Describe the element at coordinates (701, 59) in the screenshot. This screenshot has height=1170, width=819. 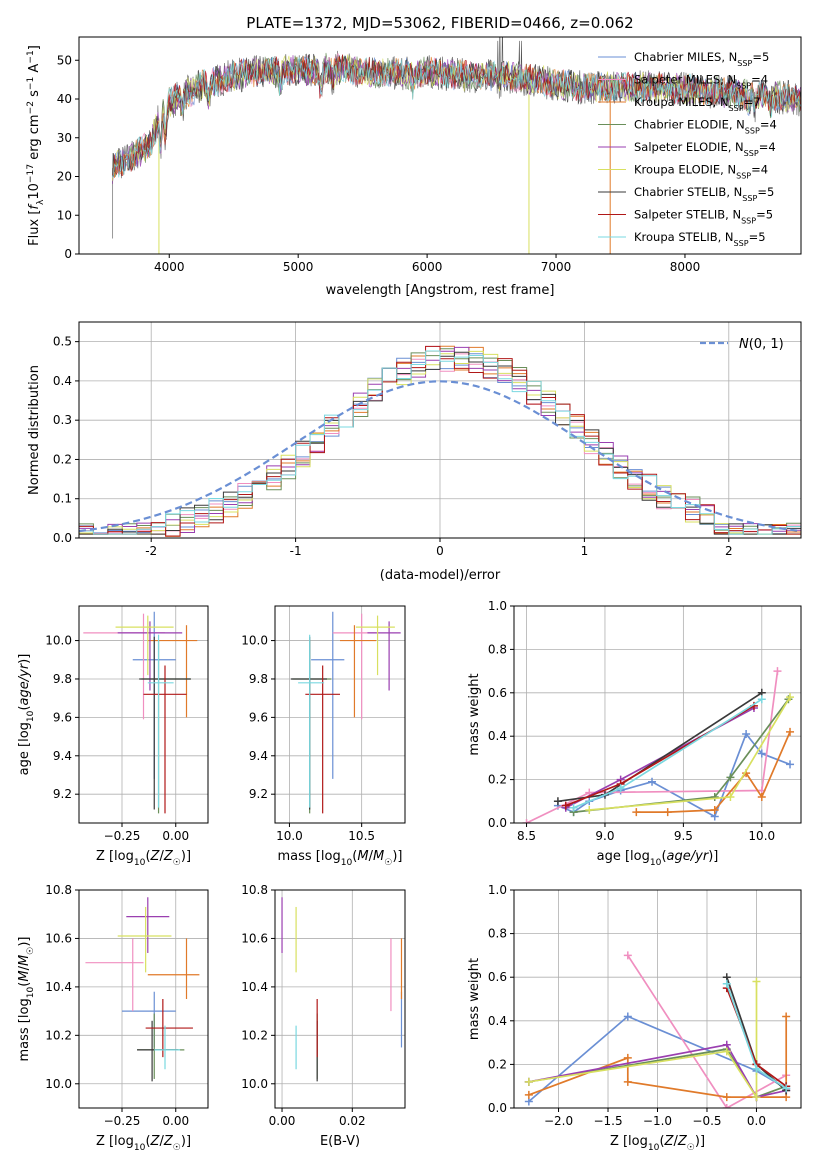
I see `legend-label: Chabrier MILES, NSSP=5` at that location.